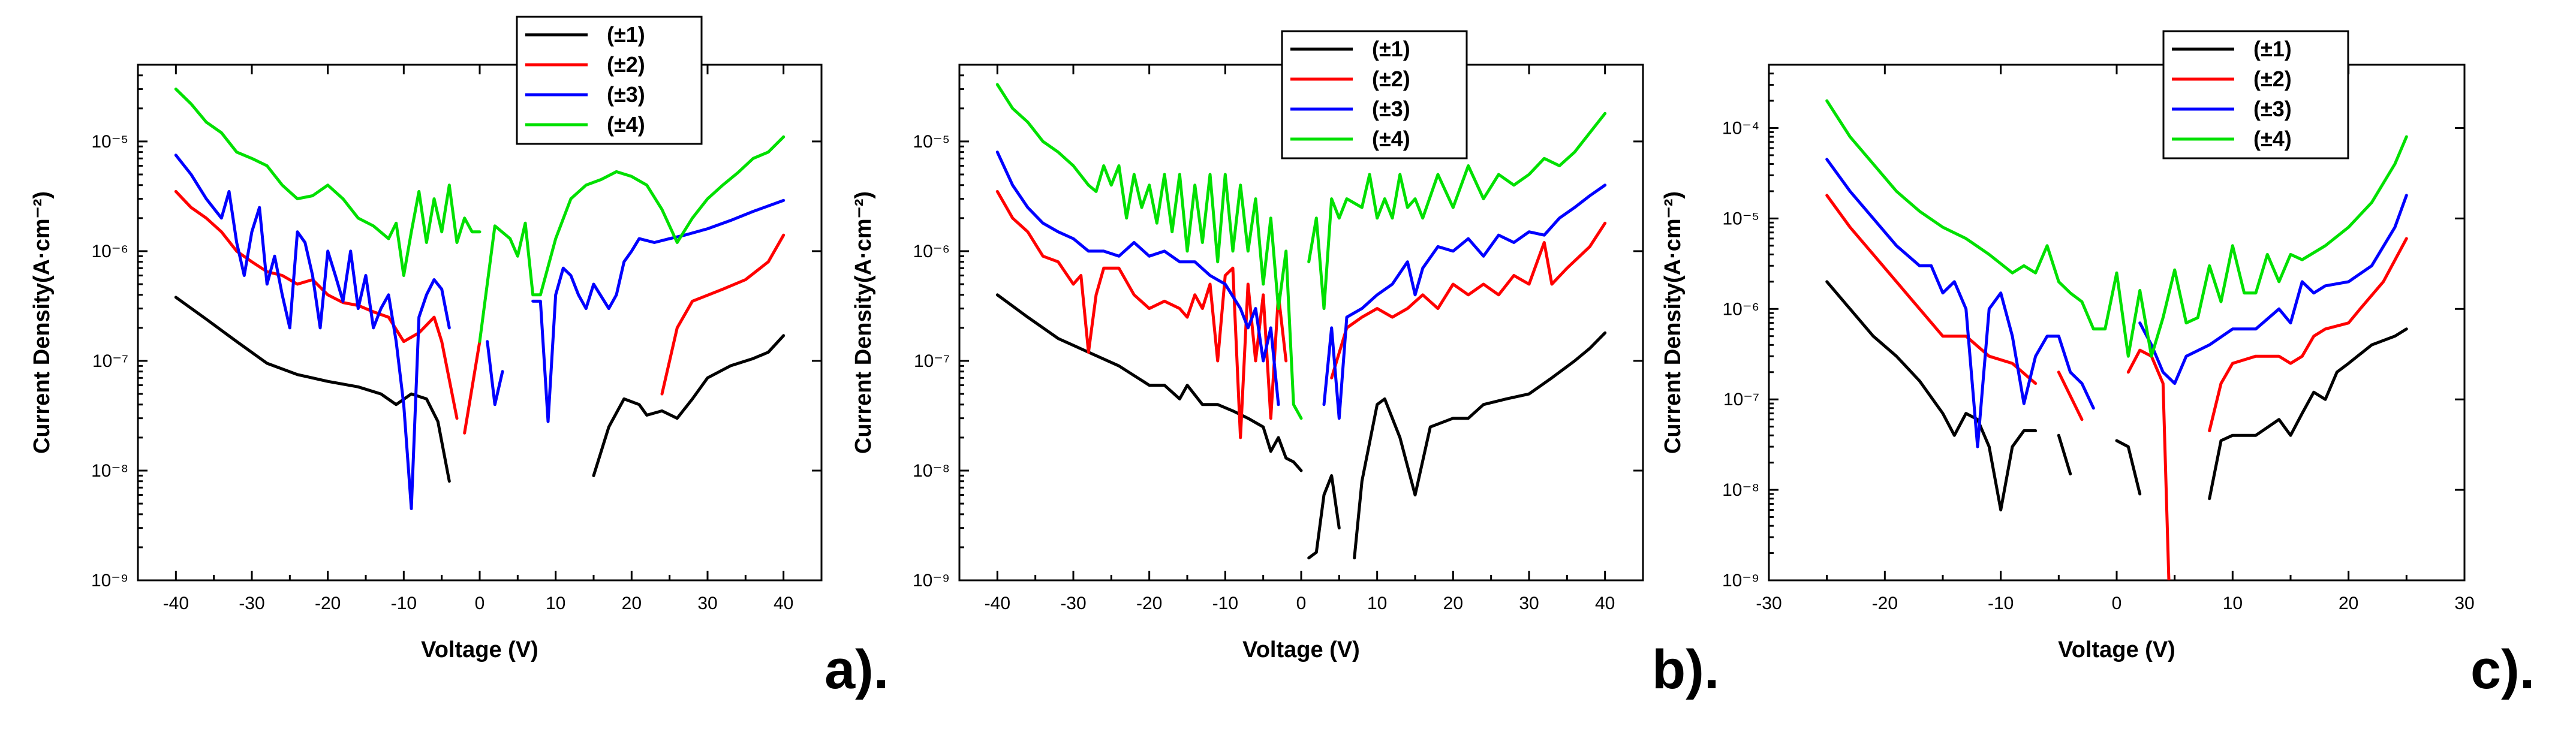 Image resolution: width=2576 pixels, height=729 pixels. What do you see at coordinates (856, 670) in the screenshot?
I see `panel-label: a).` at bounding box center [856, 670].